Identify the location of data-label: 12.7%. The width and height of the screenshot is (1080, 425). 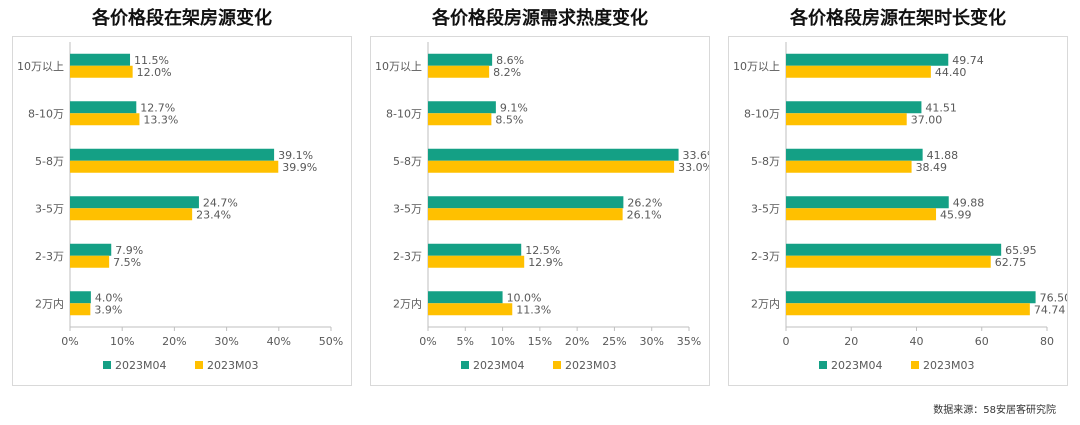
(157, 107).